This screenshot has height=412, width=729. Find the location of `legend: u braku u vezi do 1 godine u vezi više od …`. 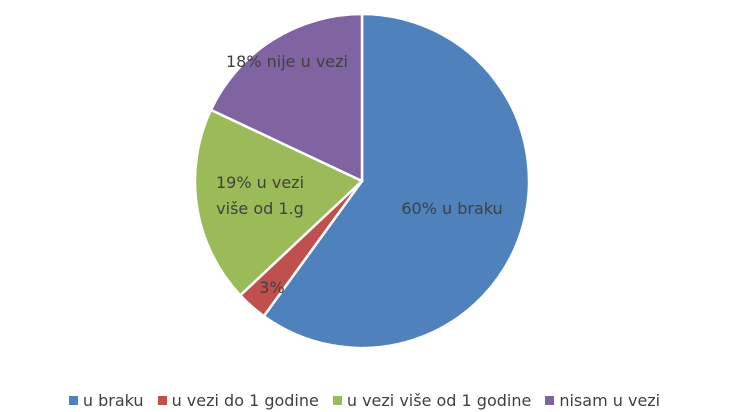

legend: u braku u vezi do 1 godine u vezi više od … is located at coordinates (364, 400).